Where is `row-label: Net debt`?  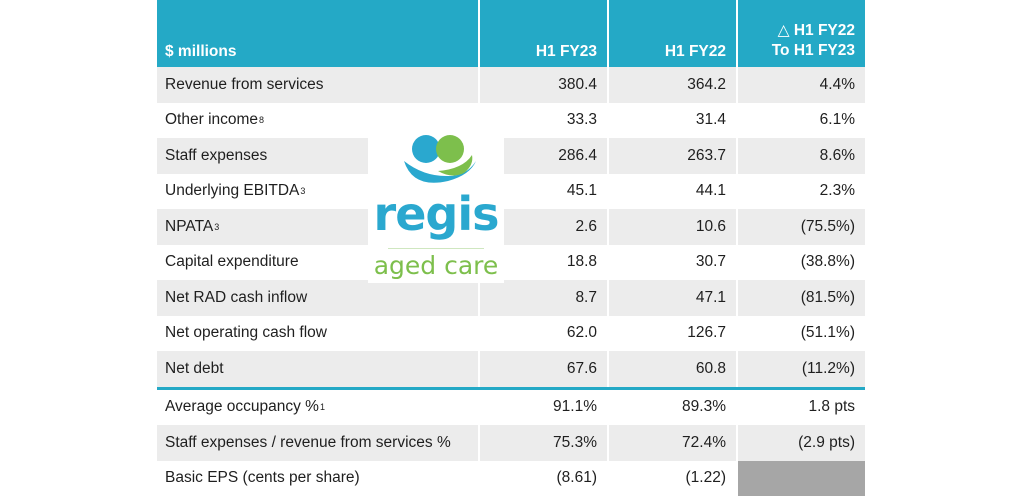
row-label: Net debt is located at coordinates (194, 368).